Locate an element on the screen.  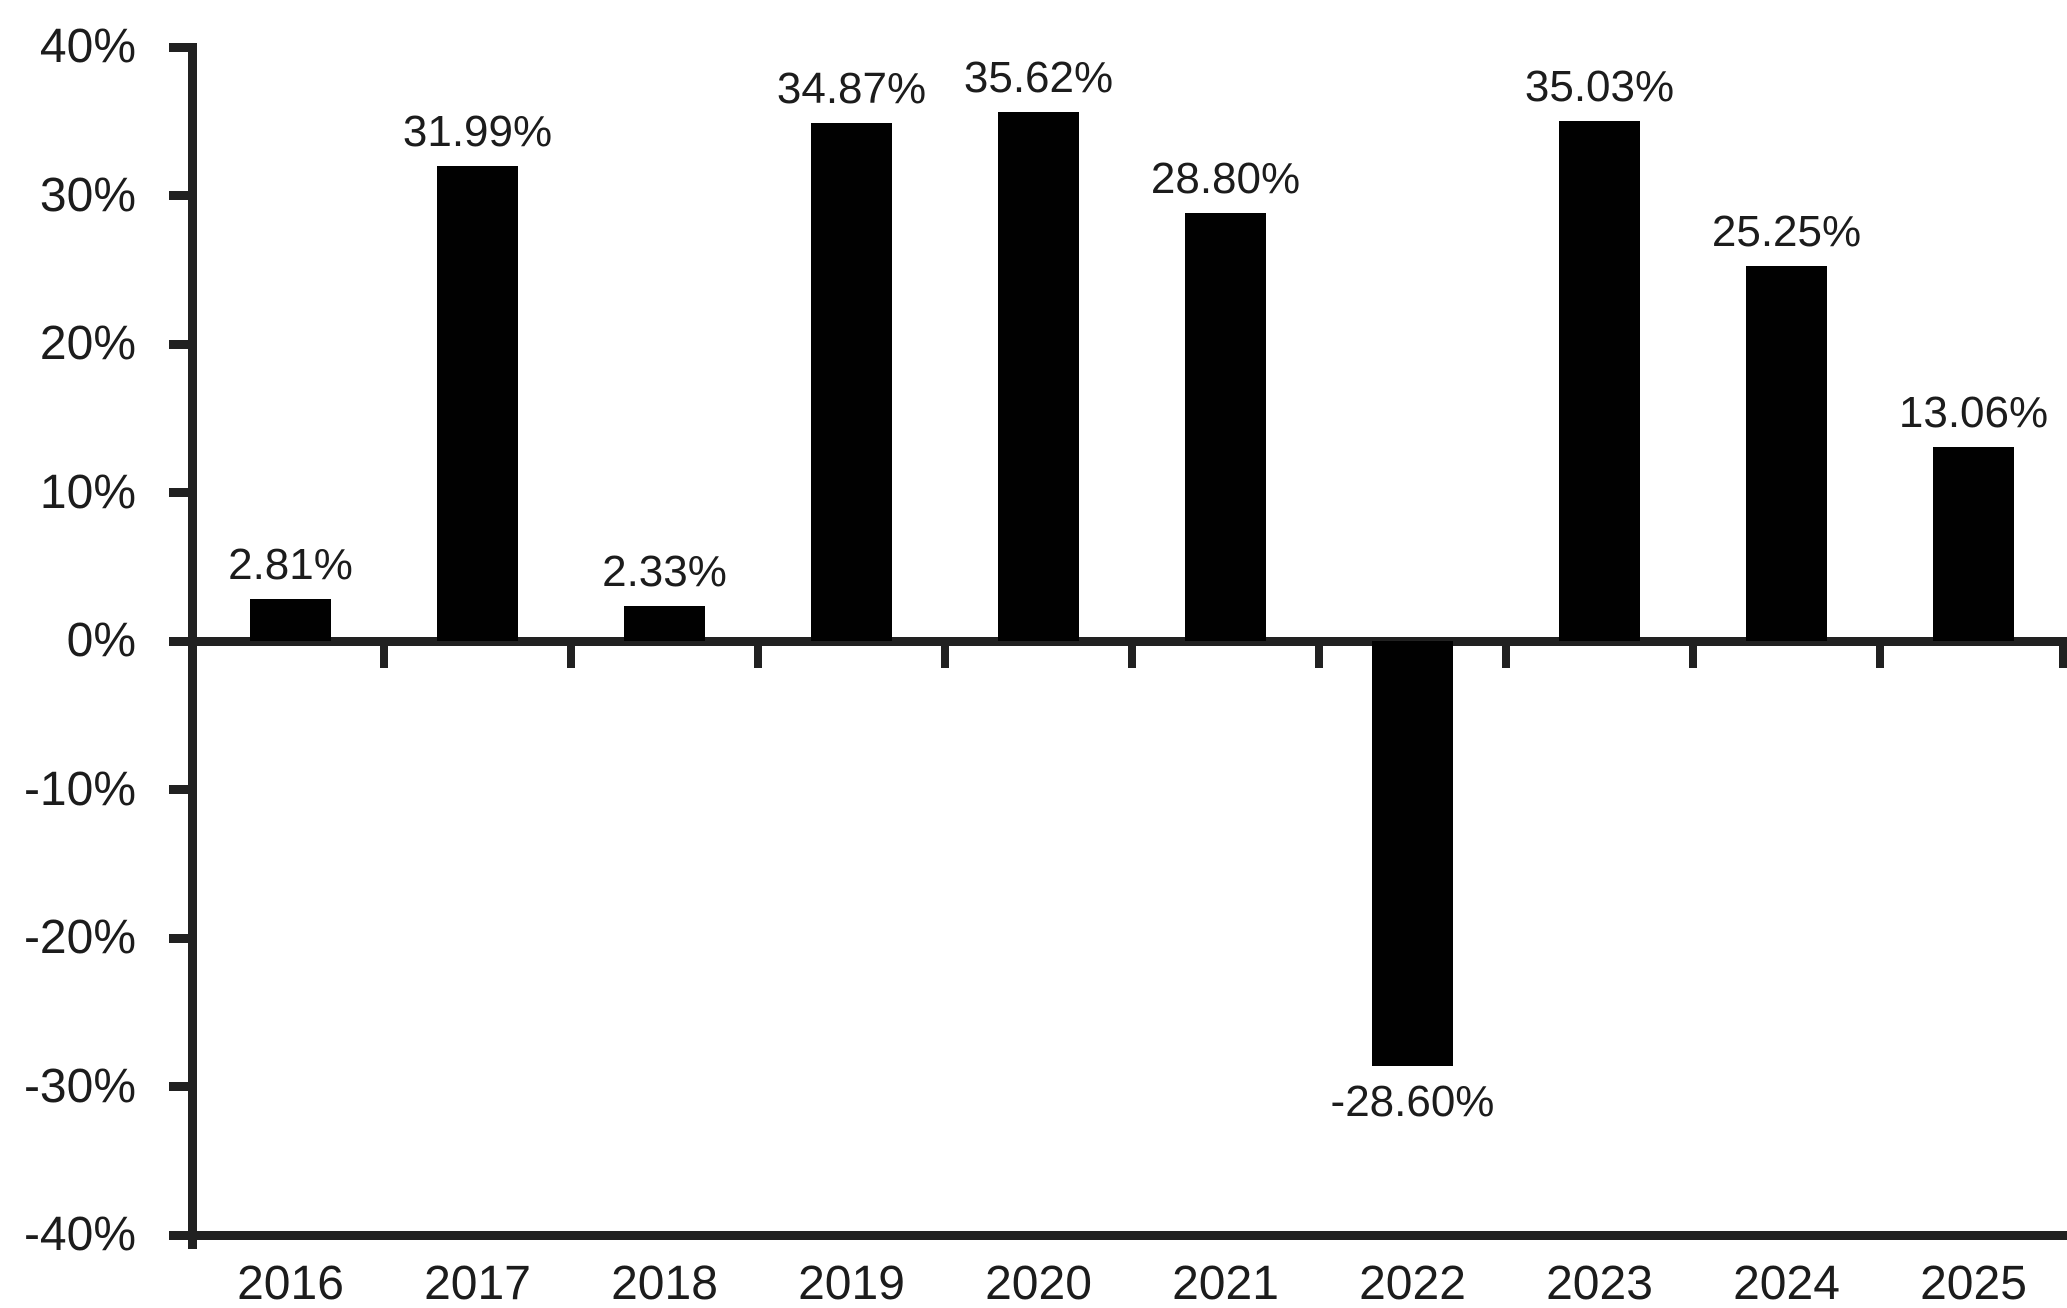
y-axis-tick-label: -30% is located at coordinates (79, 1086).